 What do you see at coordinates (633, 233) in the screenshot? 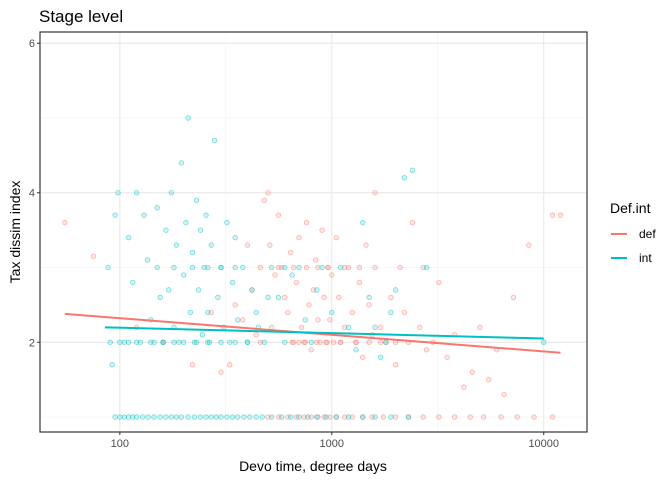
I see `legend: Def.int def int` at bounding box center [633, 233].